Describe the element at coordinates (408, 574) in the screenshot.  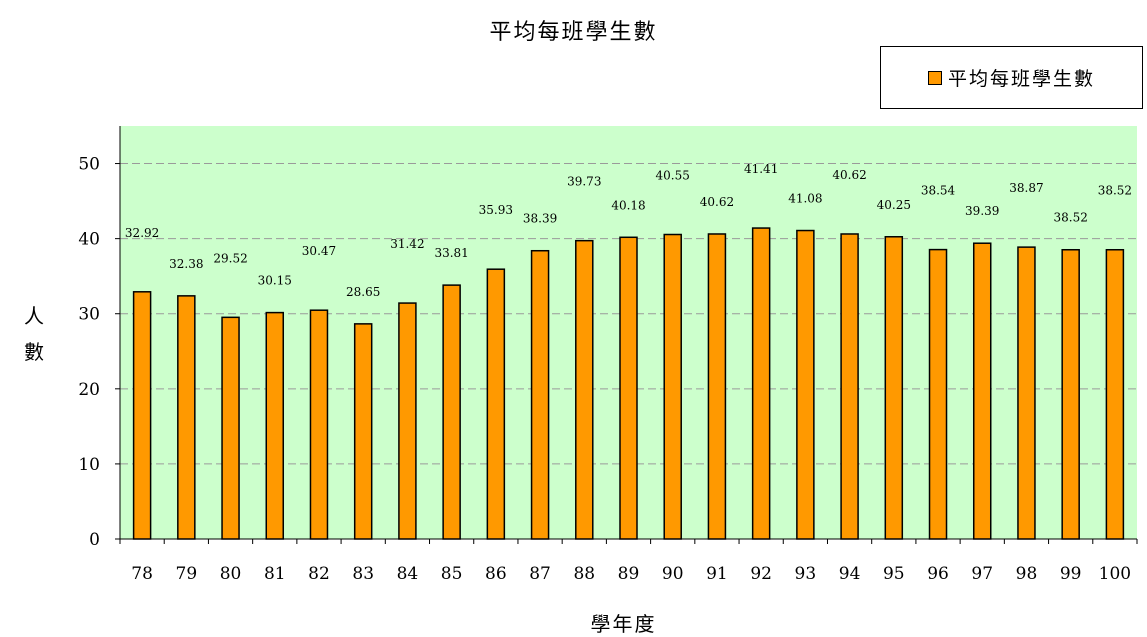
I see `x-tick-label: 84` at that location.